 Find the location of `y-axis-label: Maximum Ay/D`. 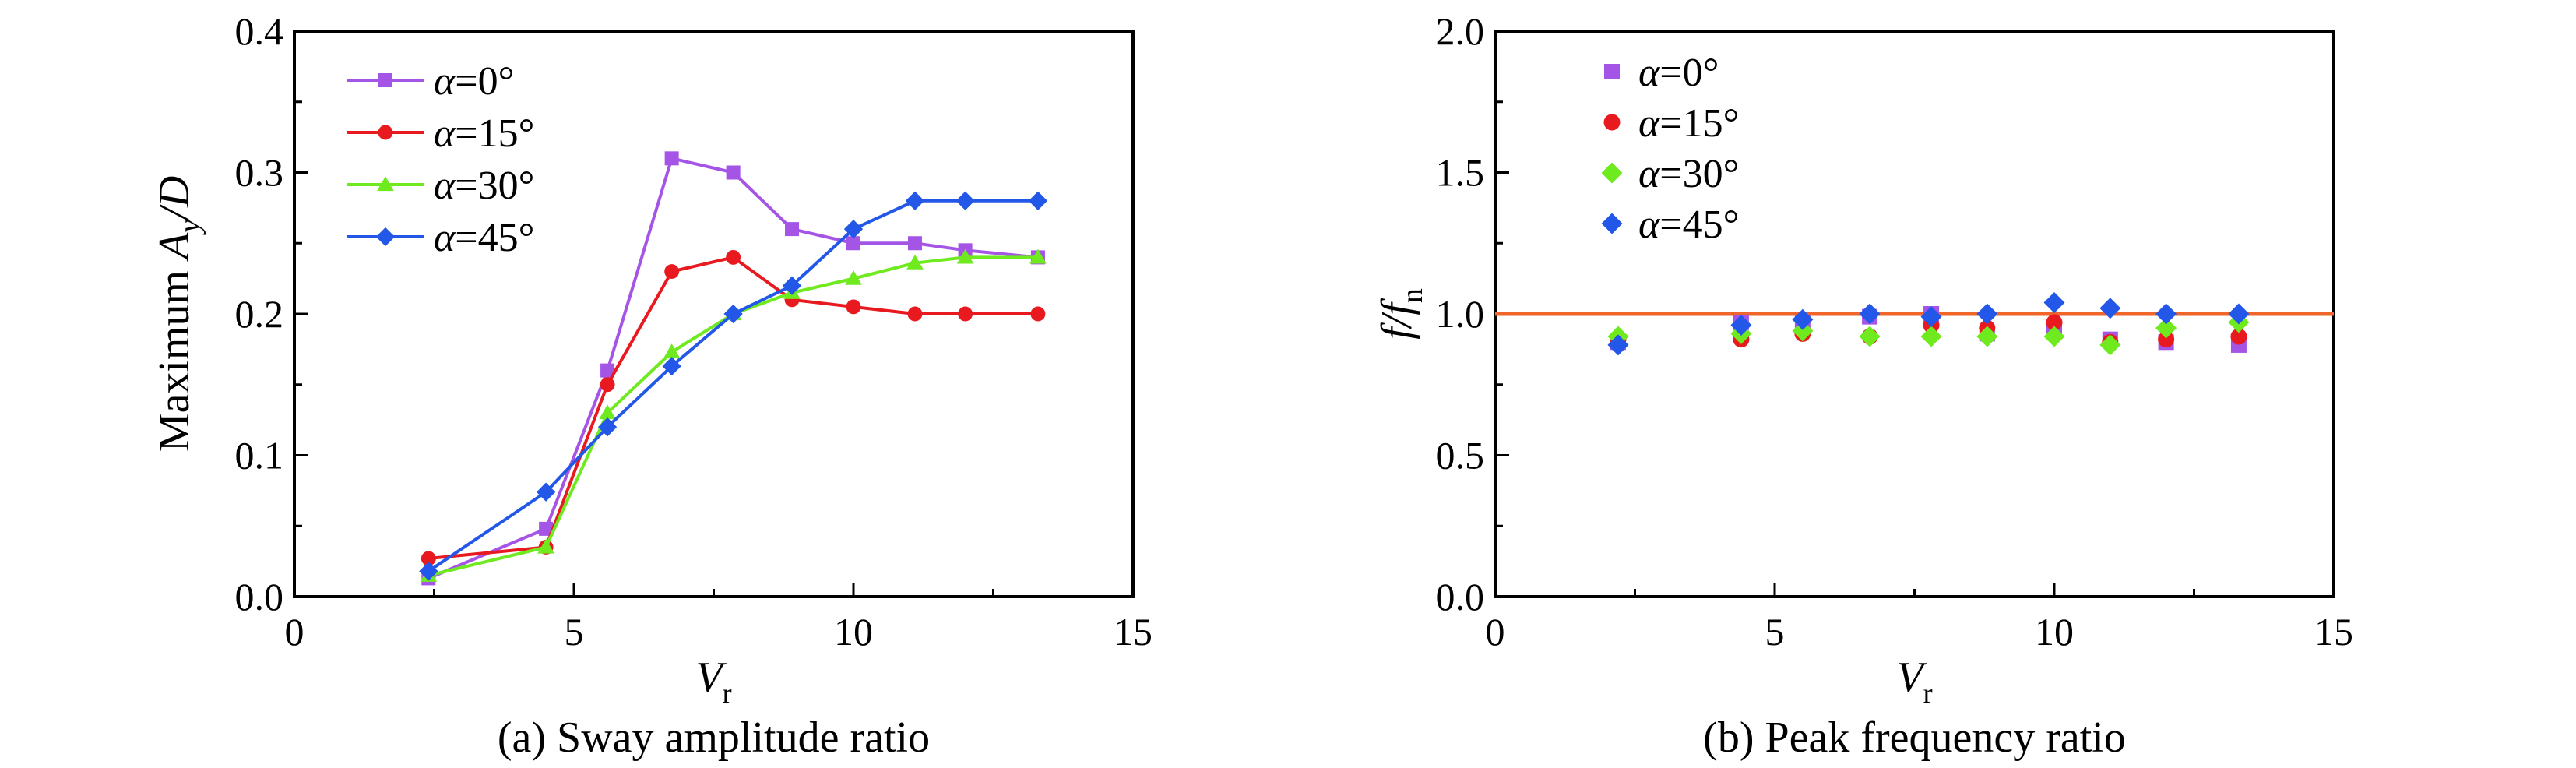

y-axis-label: Maximum Ay/D is located at coordinates (178, 314).